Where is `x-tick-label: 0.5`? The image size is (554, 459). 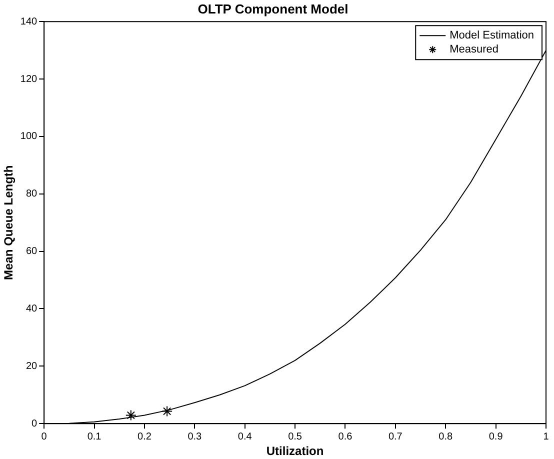
x-tick-label: 0.5 is located at coordinates (295, 436).